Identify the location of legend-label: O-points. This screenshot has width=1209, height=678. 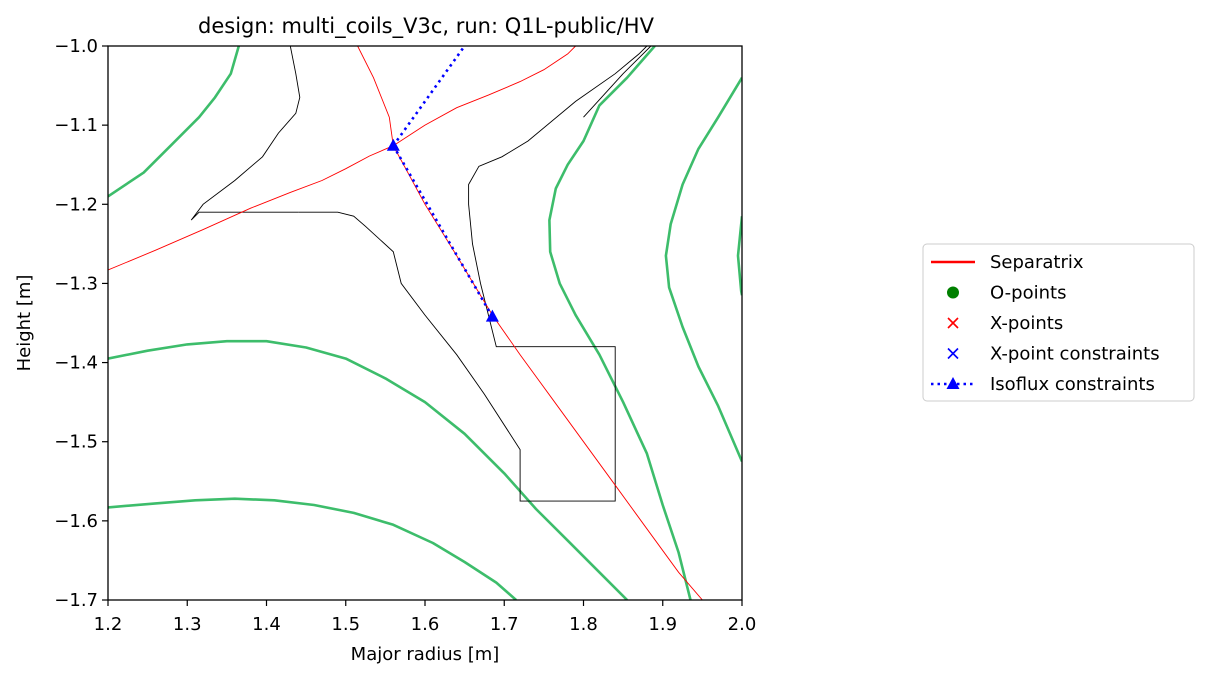
(1028, 293).